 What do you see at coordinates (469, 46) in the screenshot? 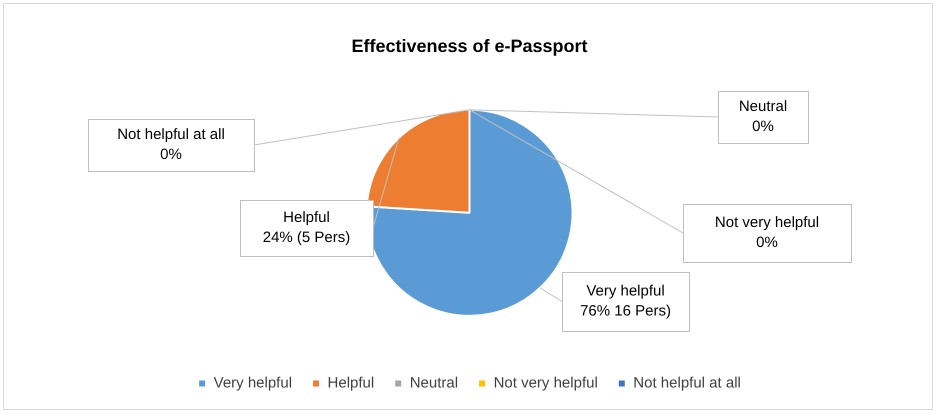
I see `chart-title: Effectiveness of e-Passport` at bounding box center [469, 46].